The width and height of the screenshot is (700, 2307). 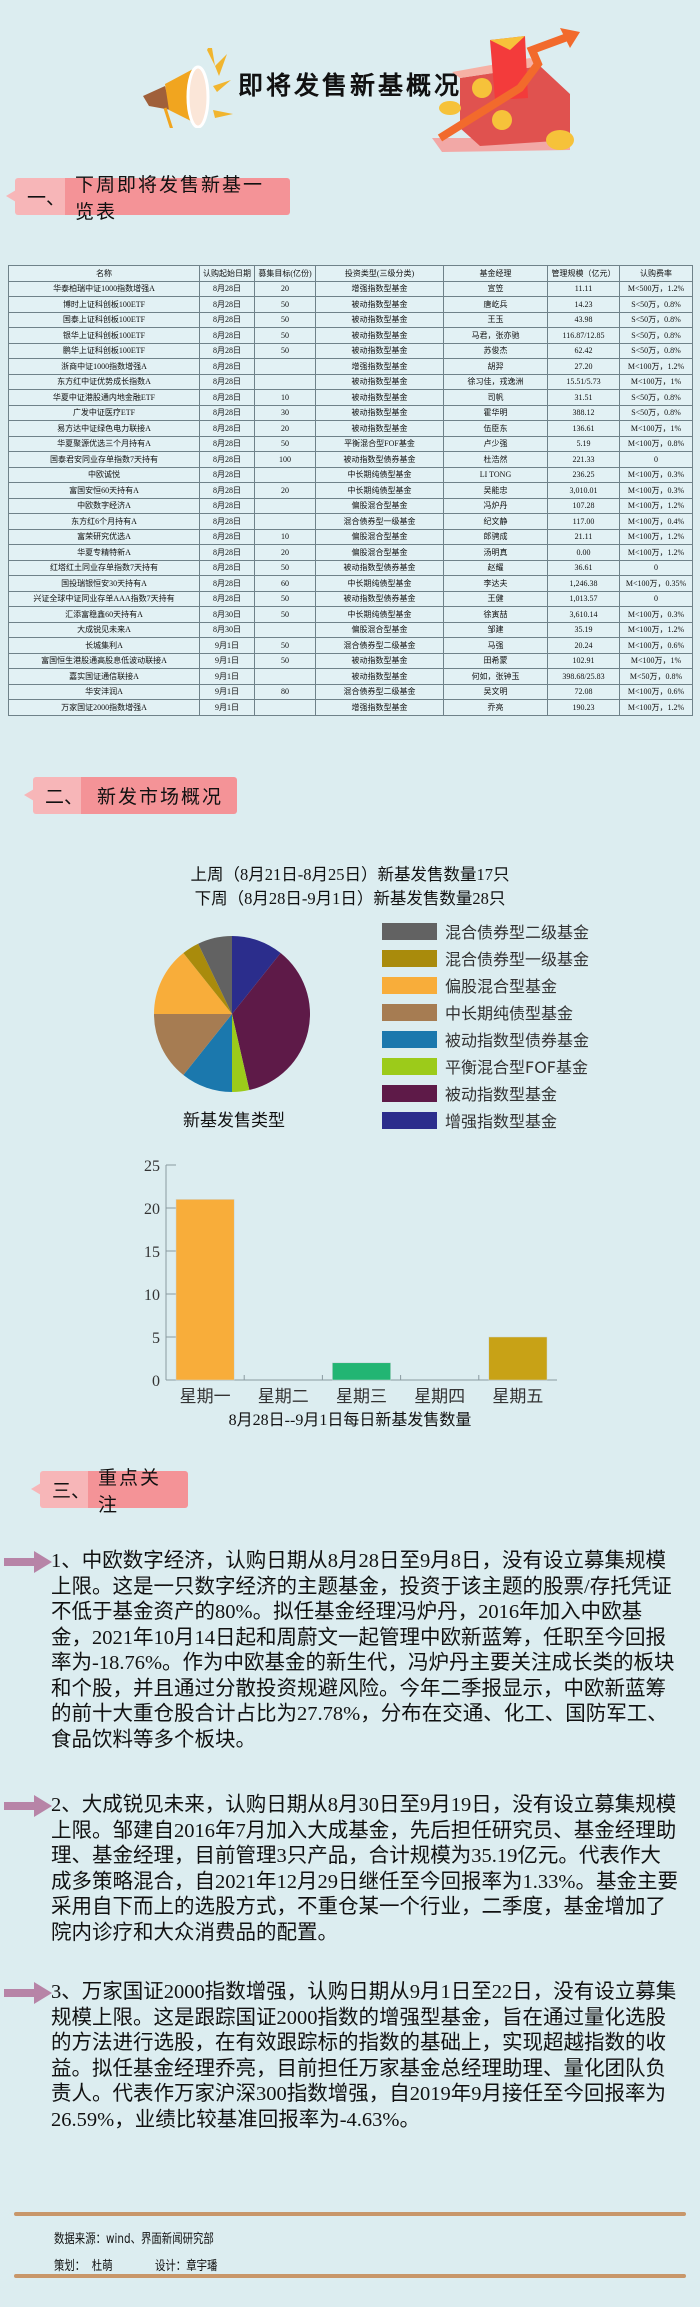 What do you see at coordinates (104, 397) in the screenshot?
I see `table-cell: 华夏中证港股通内地金融ETF` at bounding box center [104, 397].